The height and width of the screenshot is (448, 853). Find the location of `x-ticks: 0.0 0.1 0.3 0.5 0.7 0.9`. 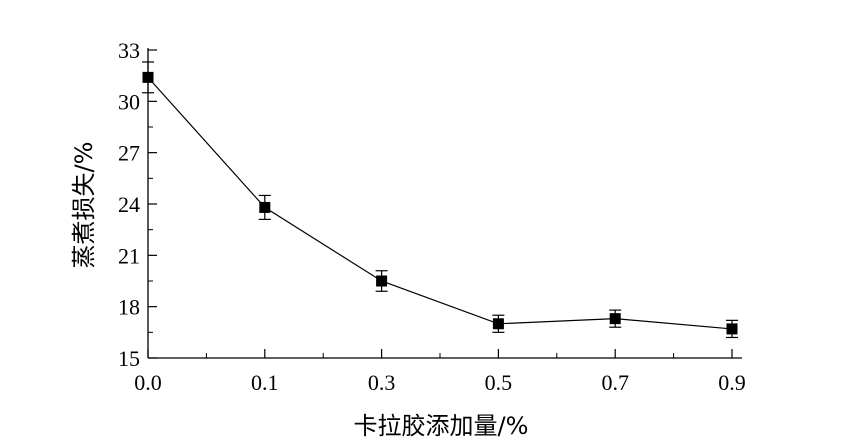

x-ticks: 0.0 0.1 0.3 0.5 0.7 0.9 is located at coordinates (440, 372).